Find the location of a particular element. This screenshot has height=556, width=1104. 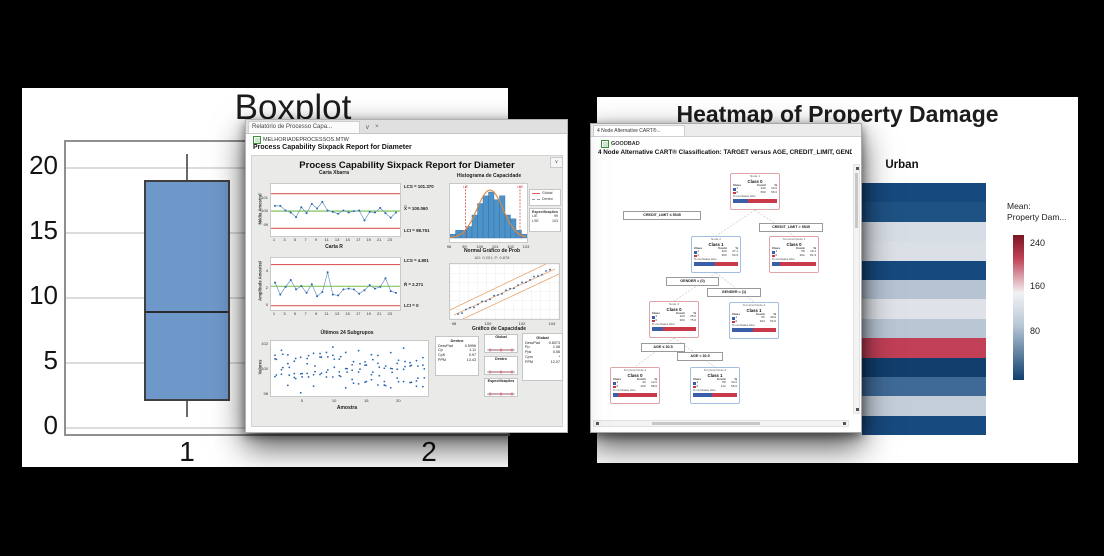

target-class-note: % na Classe Alvo is located at coordinates (705, 258).